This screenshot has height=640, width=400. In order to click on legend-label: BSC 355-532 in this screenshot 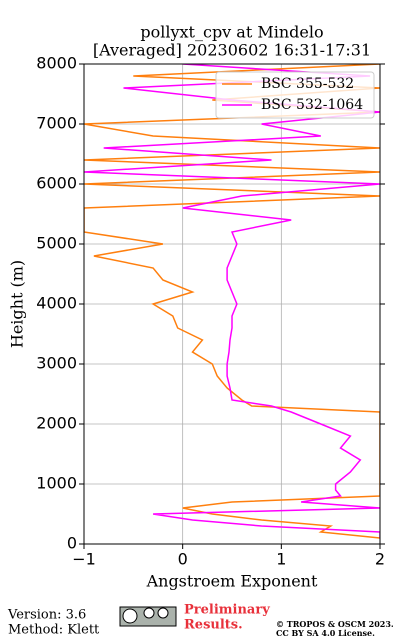, I will do `click(307, 84)`.